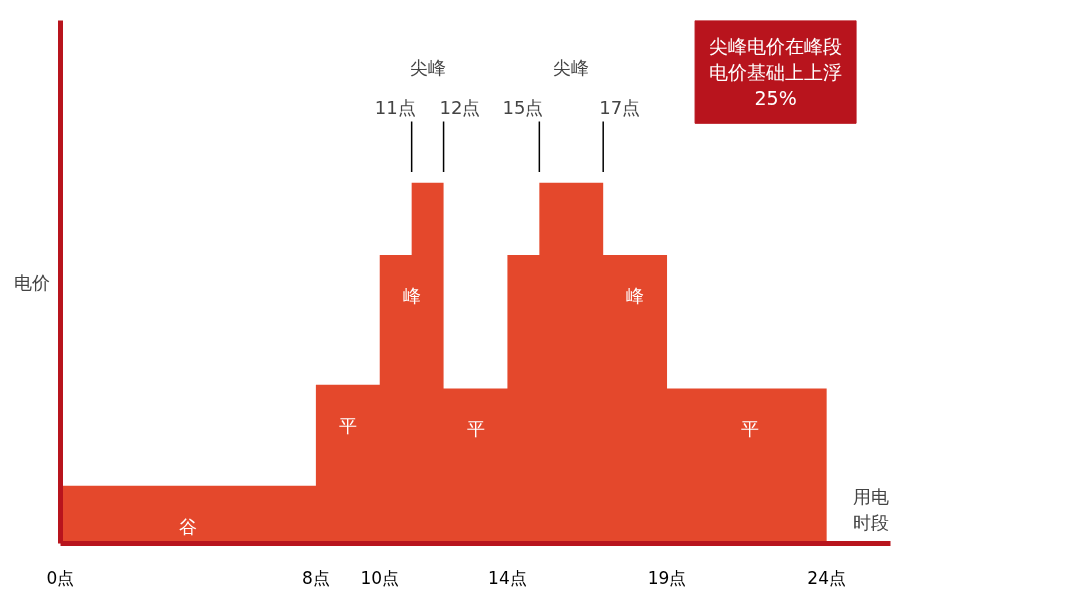  I want to click on x-tick-label: 14点, so click(507, 577).